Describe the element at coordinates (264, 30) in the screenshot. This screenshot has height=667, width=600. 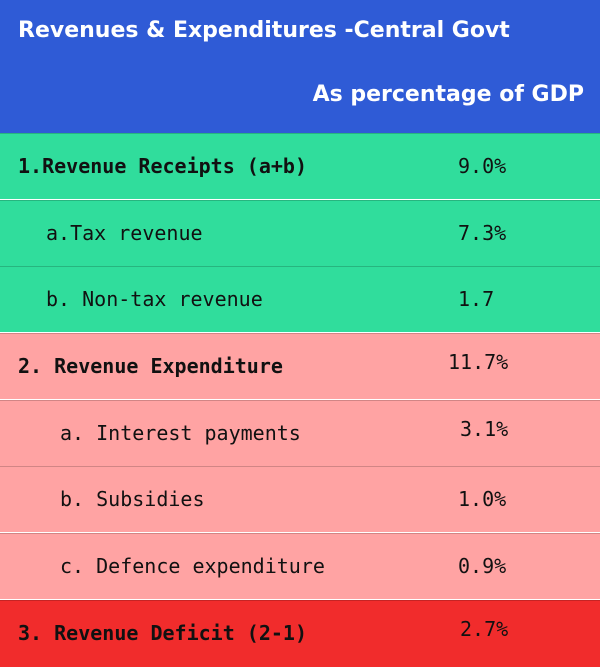
I see `table-title: Revenues & Expenditures -Central Govt` at that location.